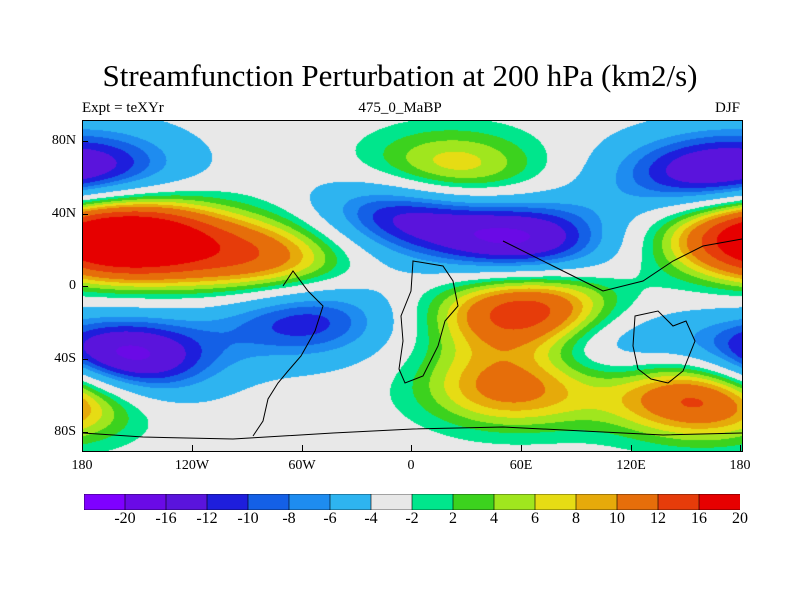  What do you see at coordinates (125, 518) in the screenshot?
I see `colorbar-label: -20` at bounding box center [125, 518].